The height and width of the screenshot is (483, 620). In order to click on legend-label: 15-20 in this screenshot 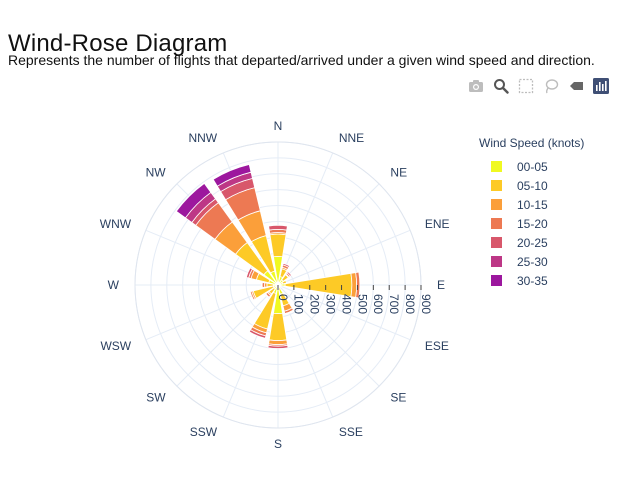, I will do `click(532, 224)`.